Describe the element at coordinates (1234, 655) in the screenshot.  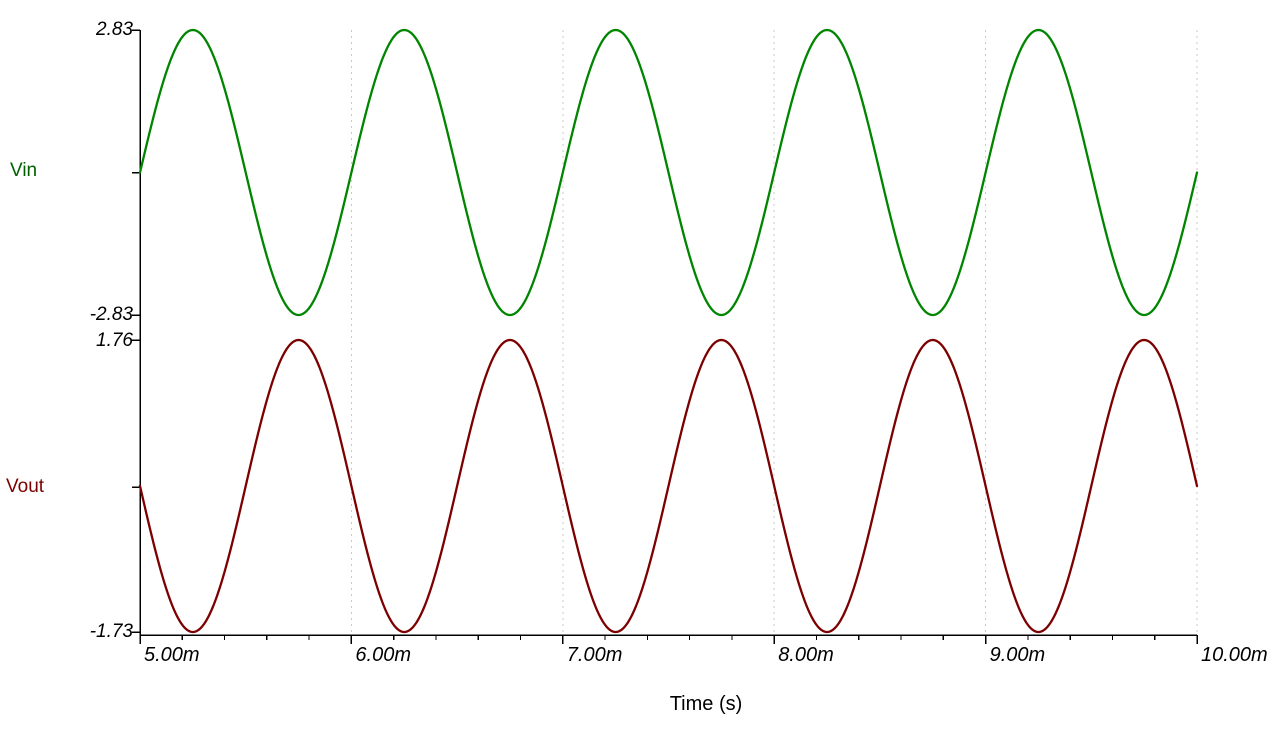
I see `x-tick-label: 10.00m` at that location.